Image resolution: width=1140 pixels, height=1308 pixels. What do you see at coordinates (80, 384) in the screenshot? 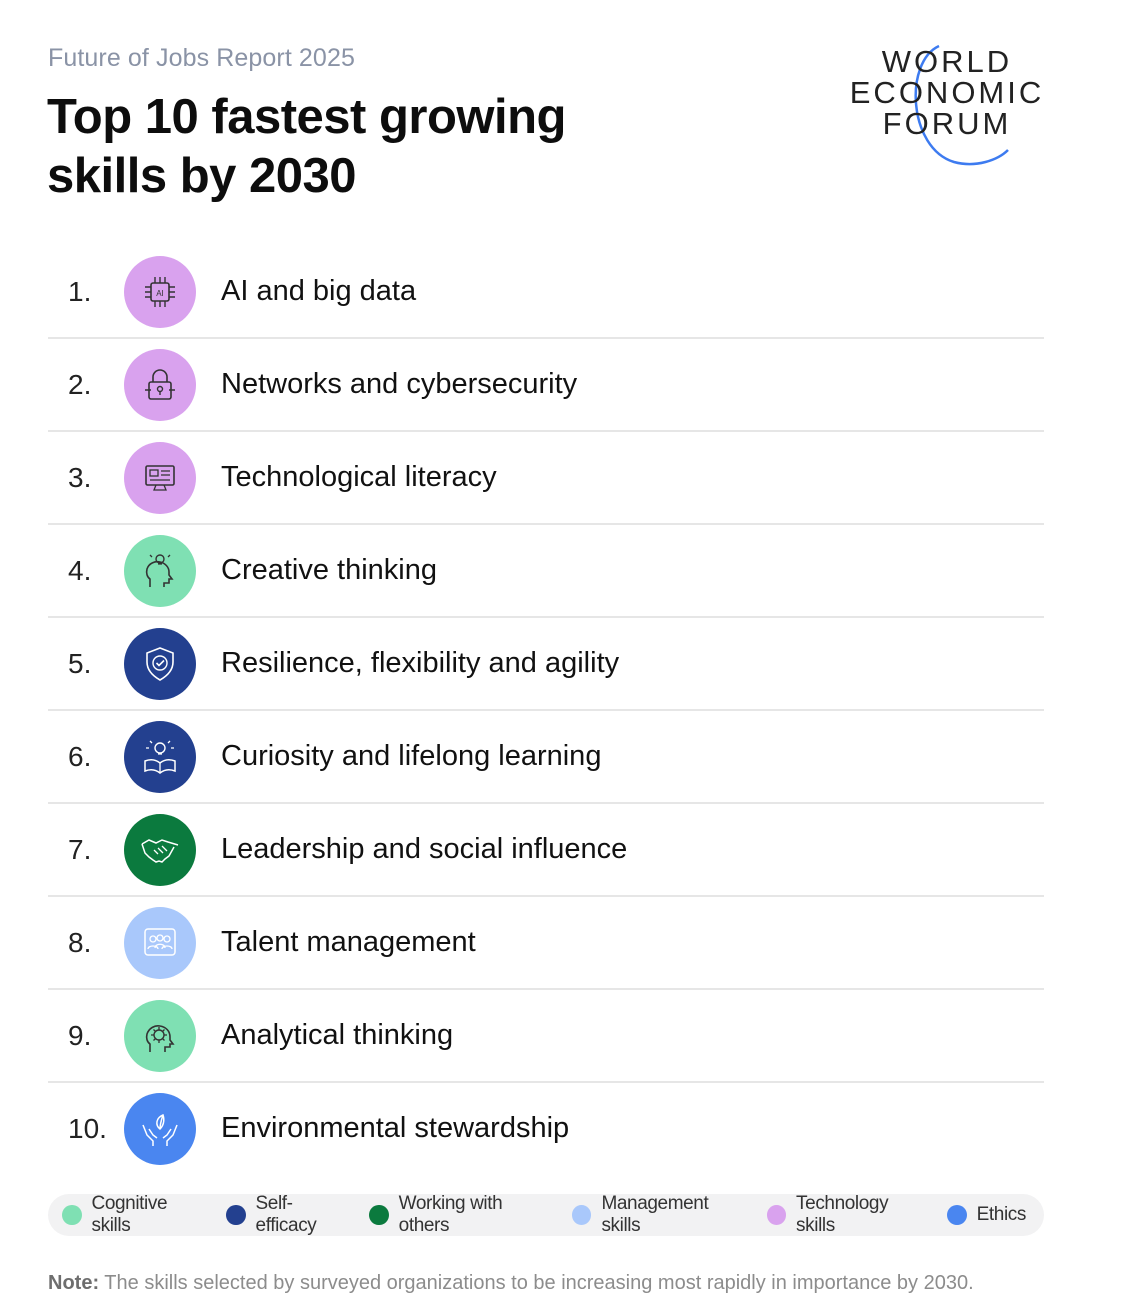
I see `rank-number: 2.` at bounding box center [80, 384].